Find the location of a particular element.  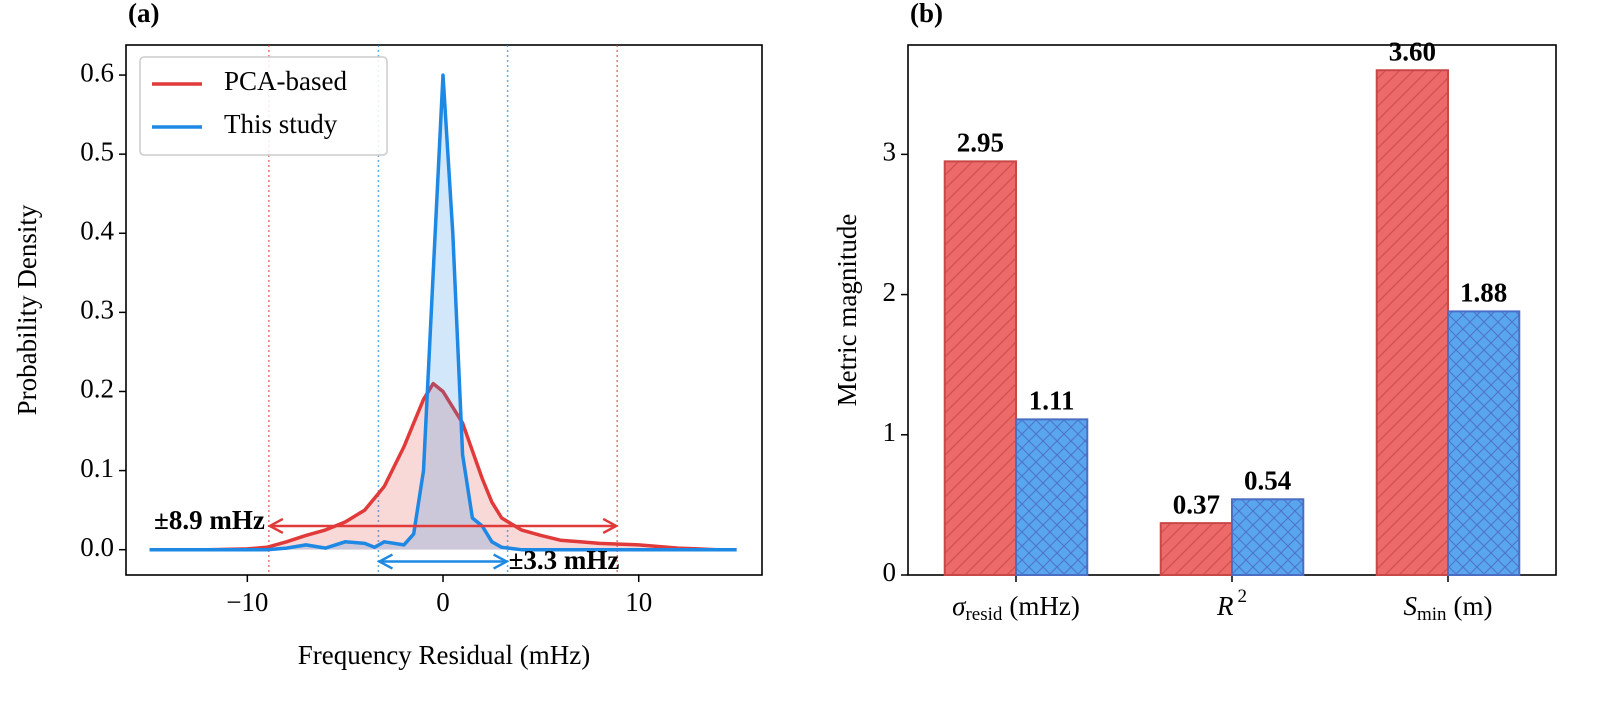

legend-label: PCA-based is located at coordinates (285, 81).